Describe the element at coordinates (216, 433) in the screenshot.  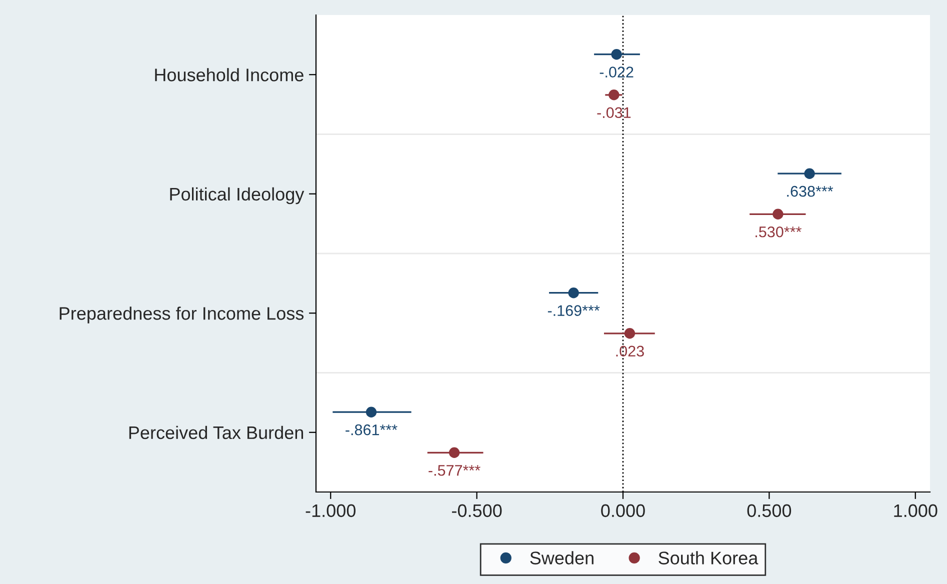
I see `y-tick-label: Perceived Tax Burden` at that location.